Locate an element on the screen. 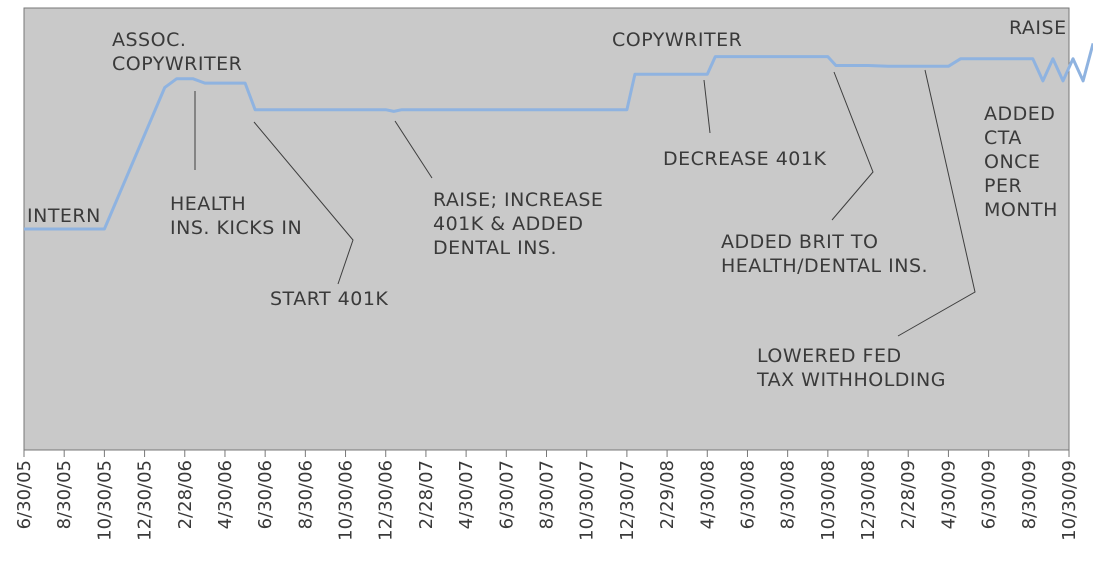 The height and width of the screenshot is (578, 1093). annotation-line: ADDED BRIT TO is located at coordinates (799, 242).